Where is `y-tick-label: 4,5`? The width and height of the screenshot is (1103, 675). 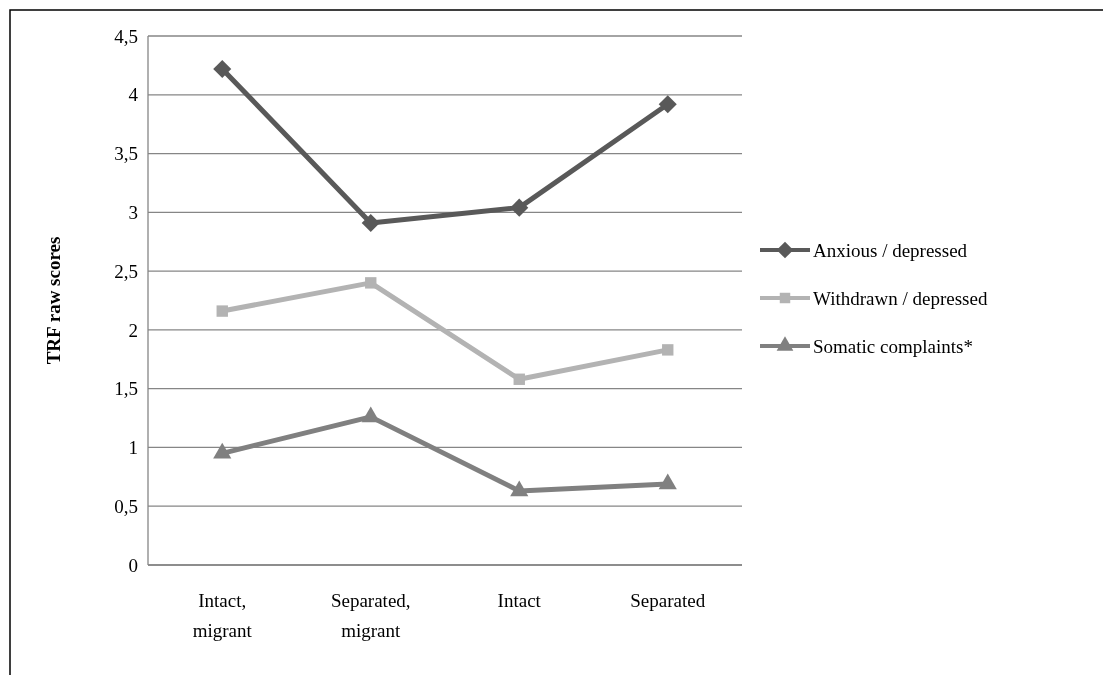 y-tick-label: 4,5 is located at coordinates (126, 36).